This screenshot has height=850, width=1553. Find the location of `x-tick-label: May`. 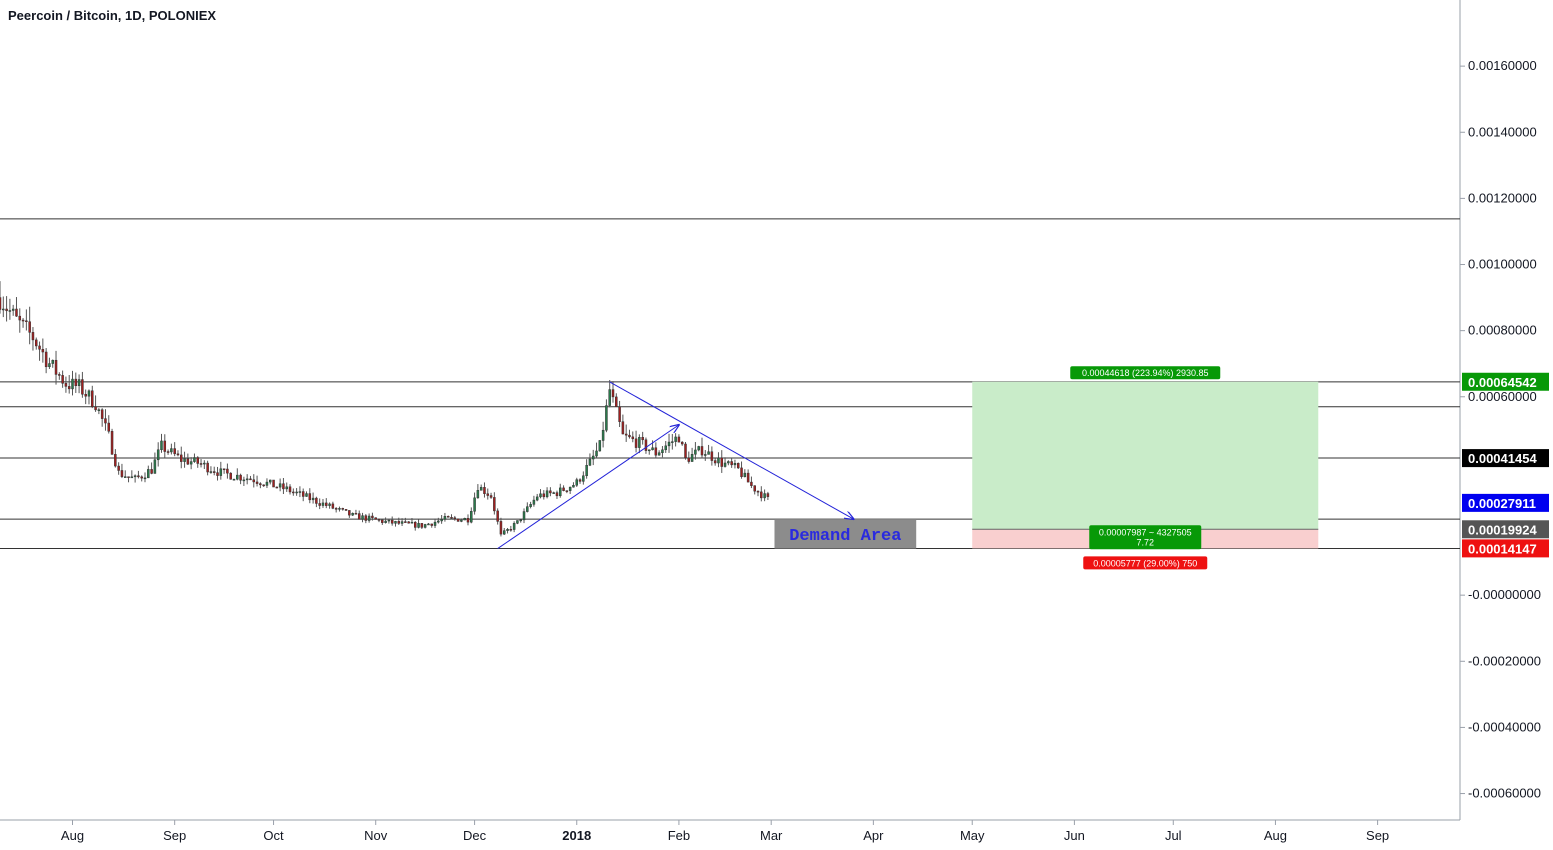

x-tick-label: May is located at coordinates (972, 835).